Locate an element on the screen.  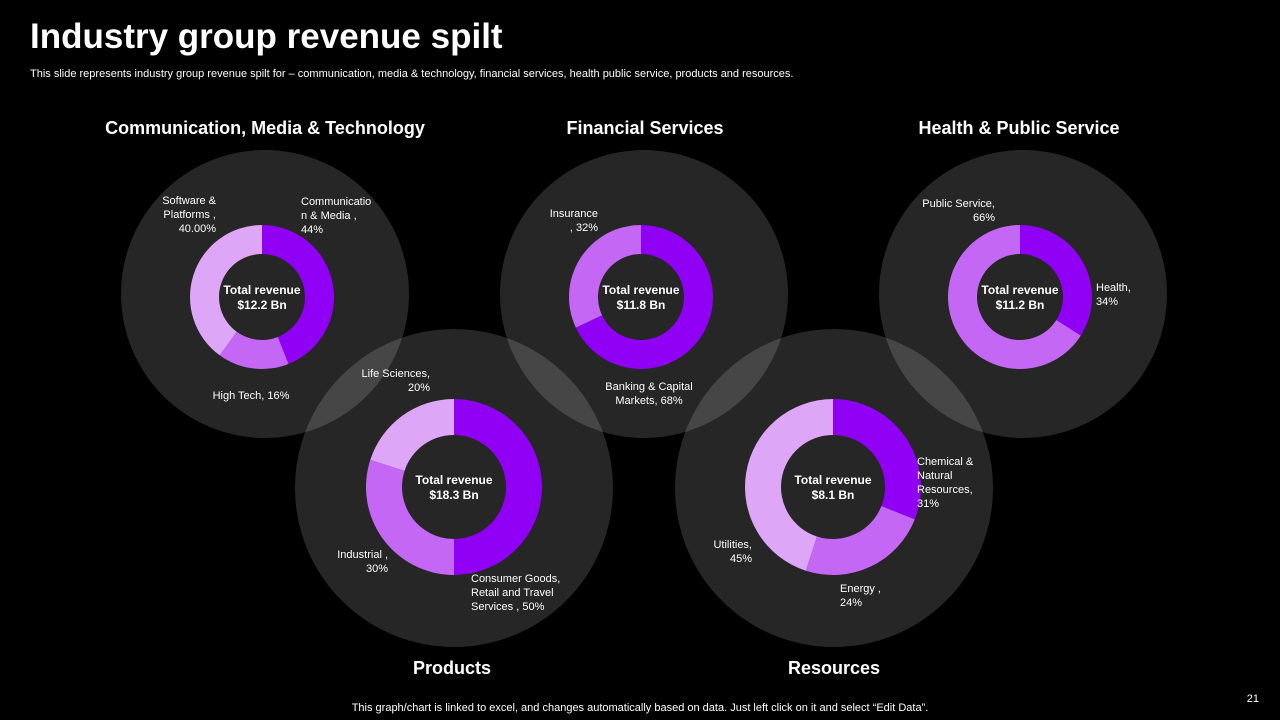
data-label-line: Consumer Goods, is located at coordinates (515, 579).